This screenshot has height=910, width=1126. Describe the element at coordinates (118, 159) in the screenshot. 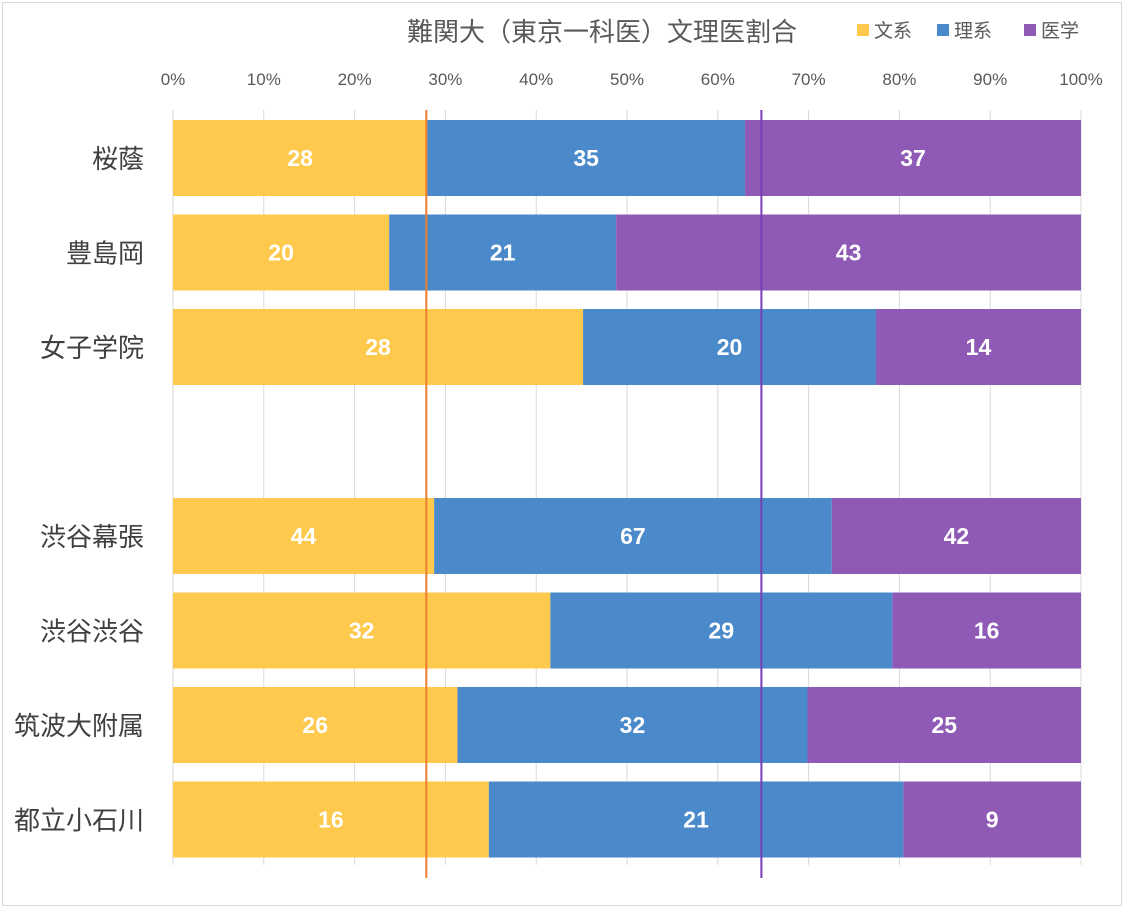

I see `category-label: 桜蔭` at that location.